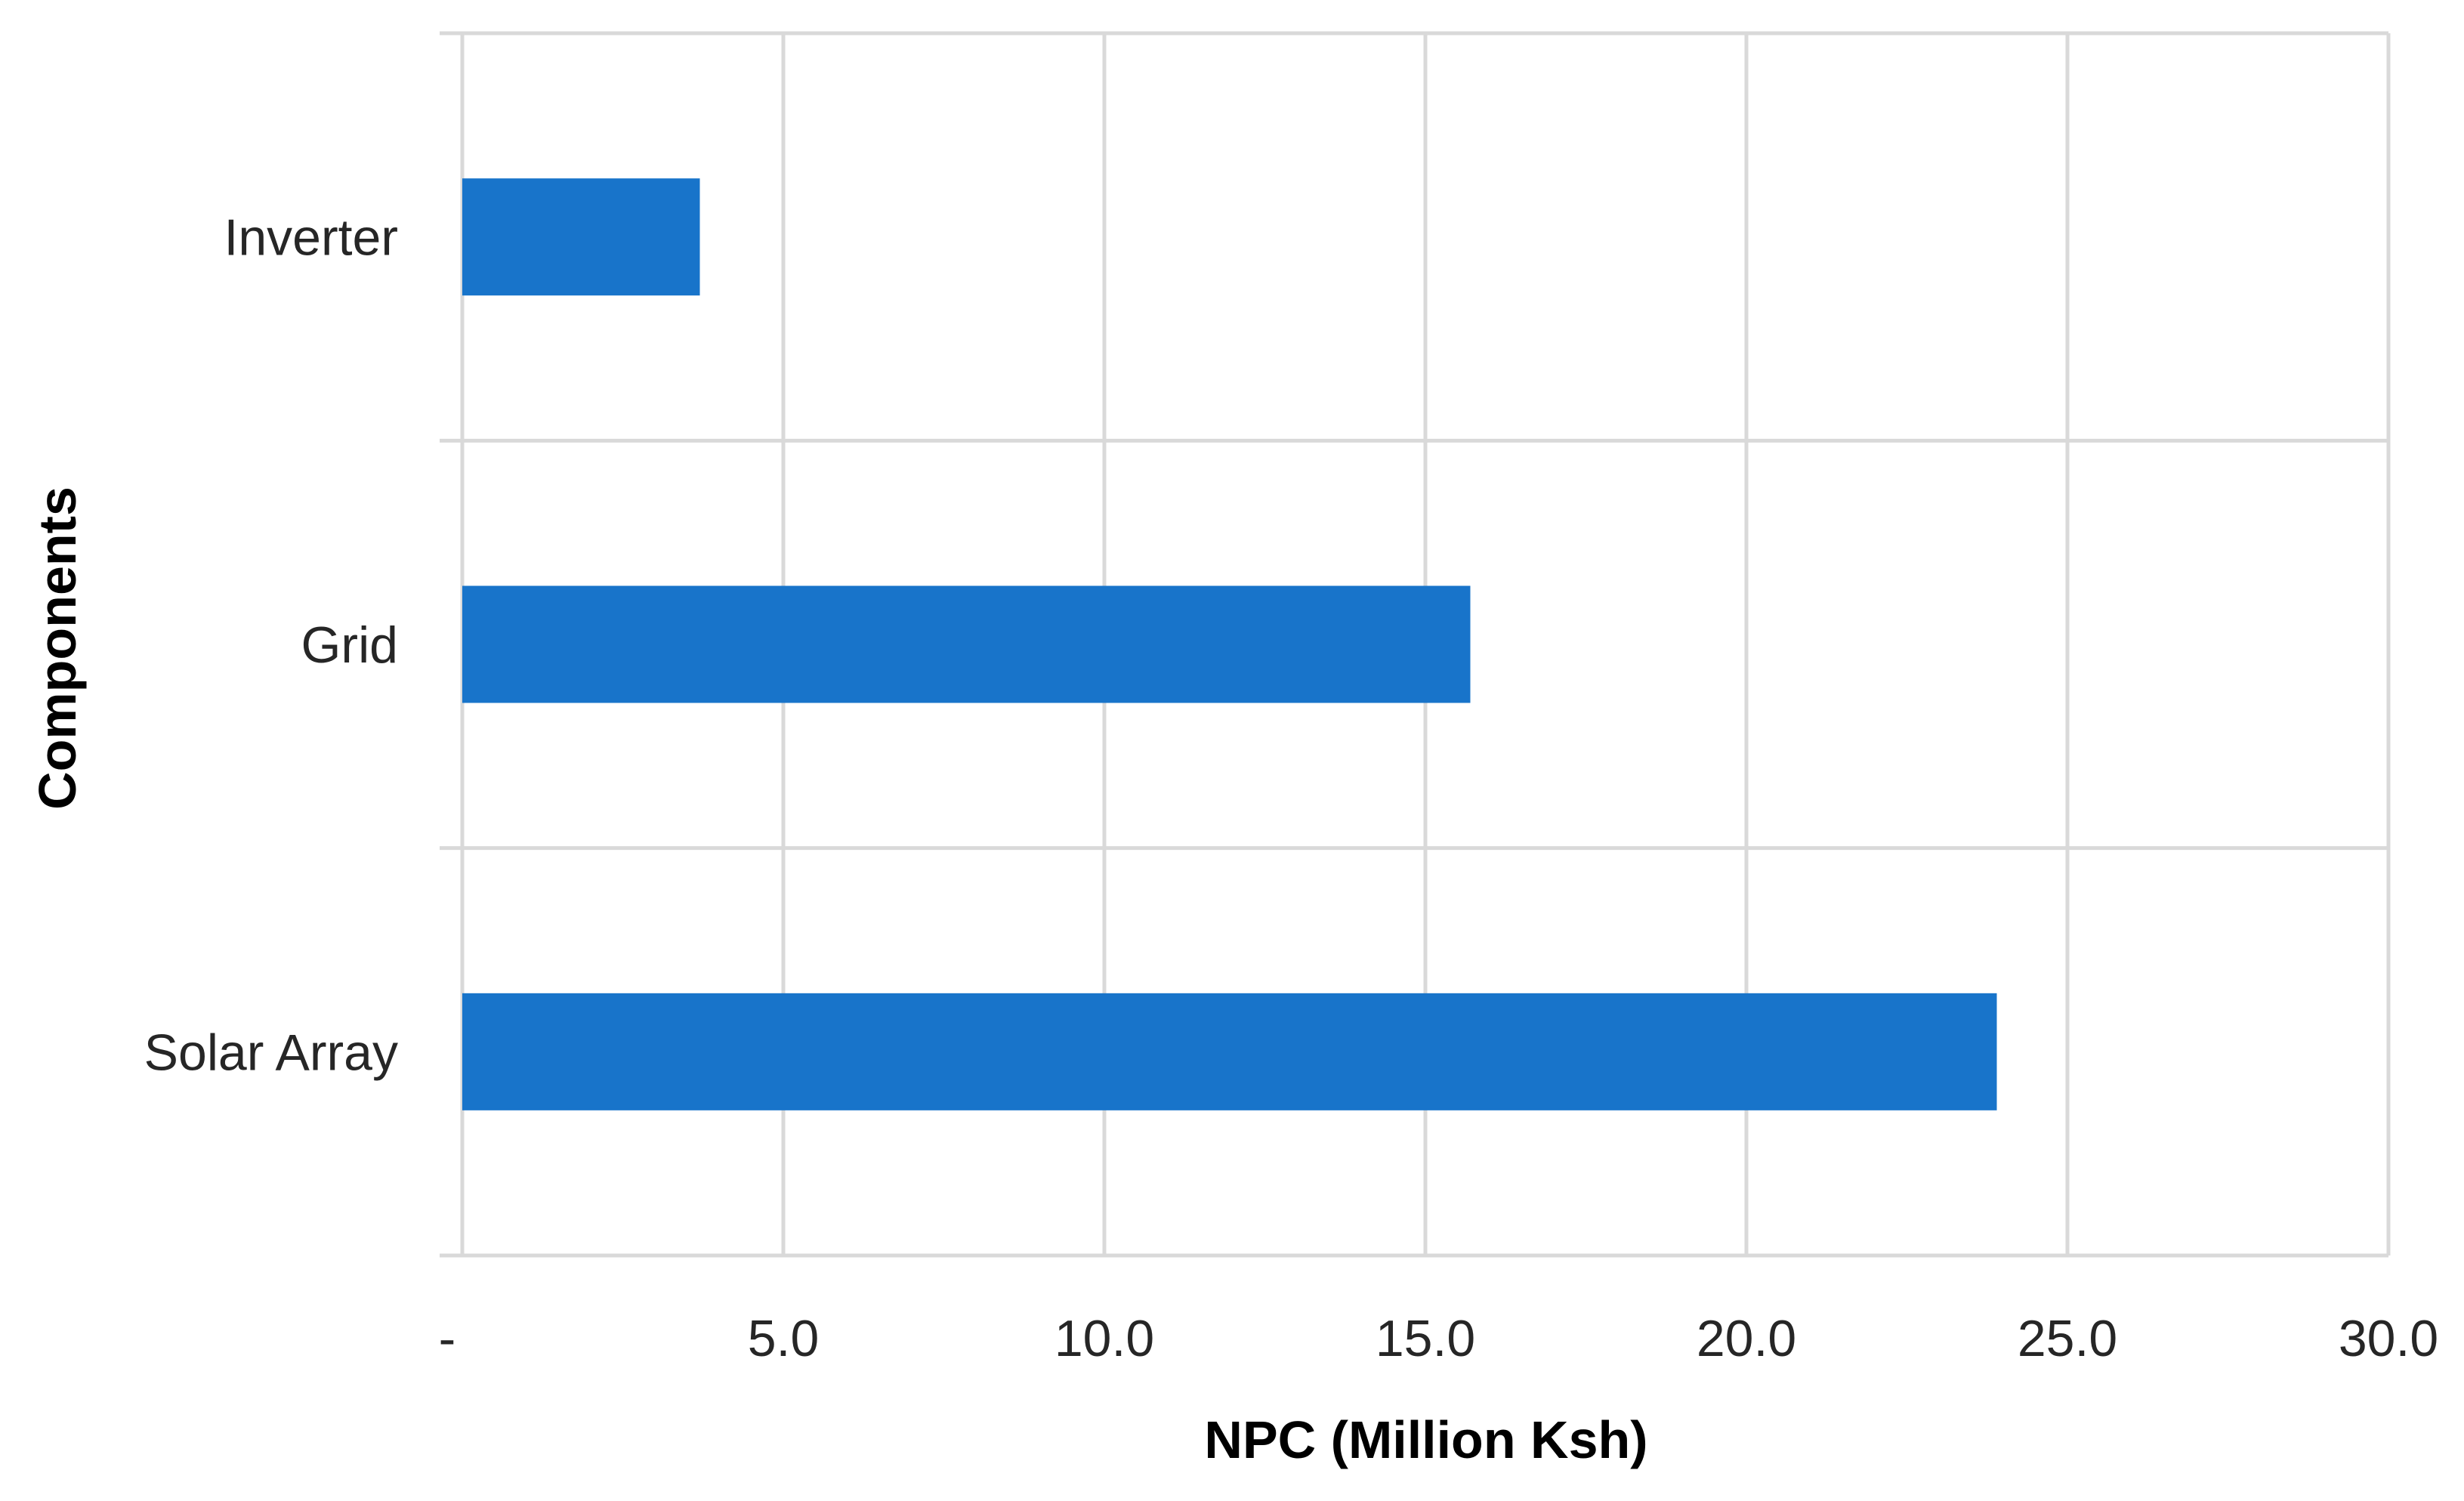 The width and height of the screenshot is (2464, 1501). What do you see at coordinates (1747, 1338) in the screenshot?
I see `x-tick-label-4: 20.0` at bounding box center [1747, 1338].